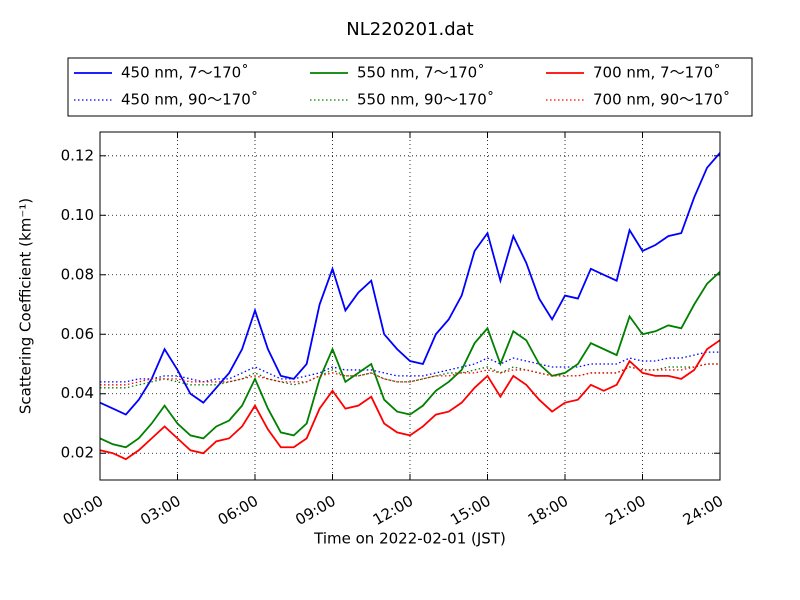 This screenshot has height=600, width=800. I want to click on chart-title: NL220201.dat, so click(409, 29).